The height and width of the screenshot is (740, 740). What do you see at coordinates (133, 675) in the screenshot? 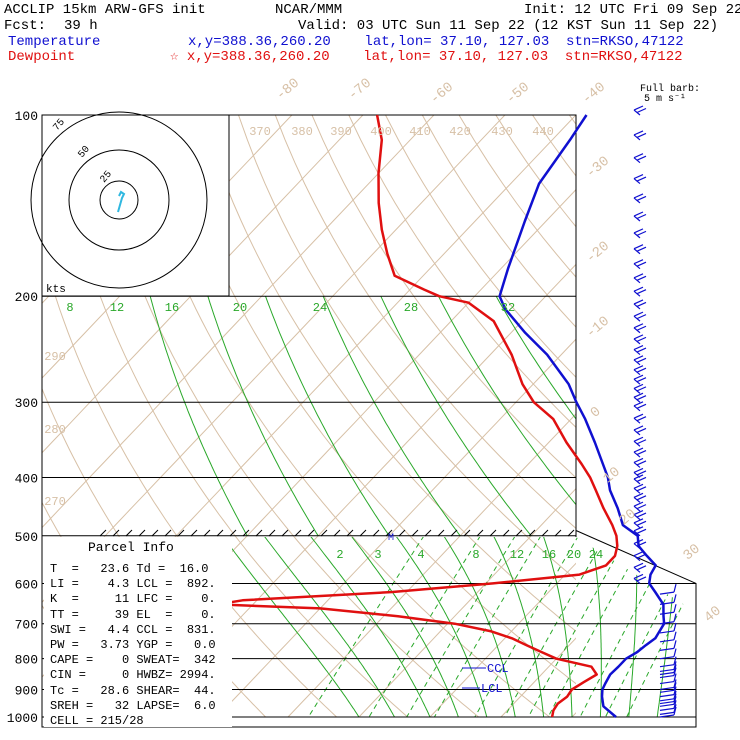
I see `parcel-row: CIN = 0 HWBZ= 2994.` at bounding box center [133, 675].